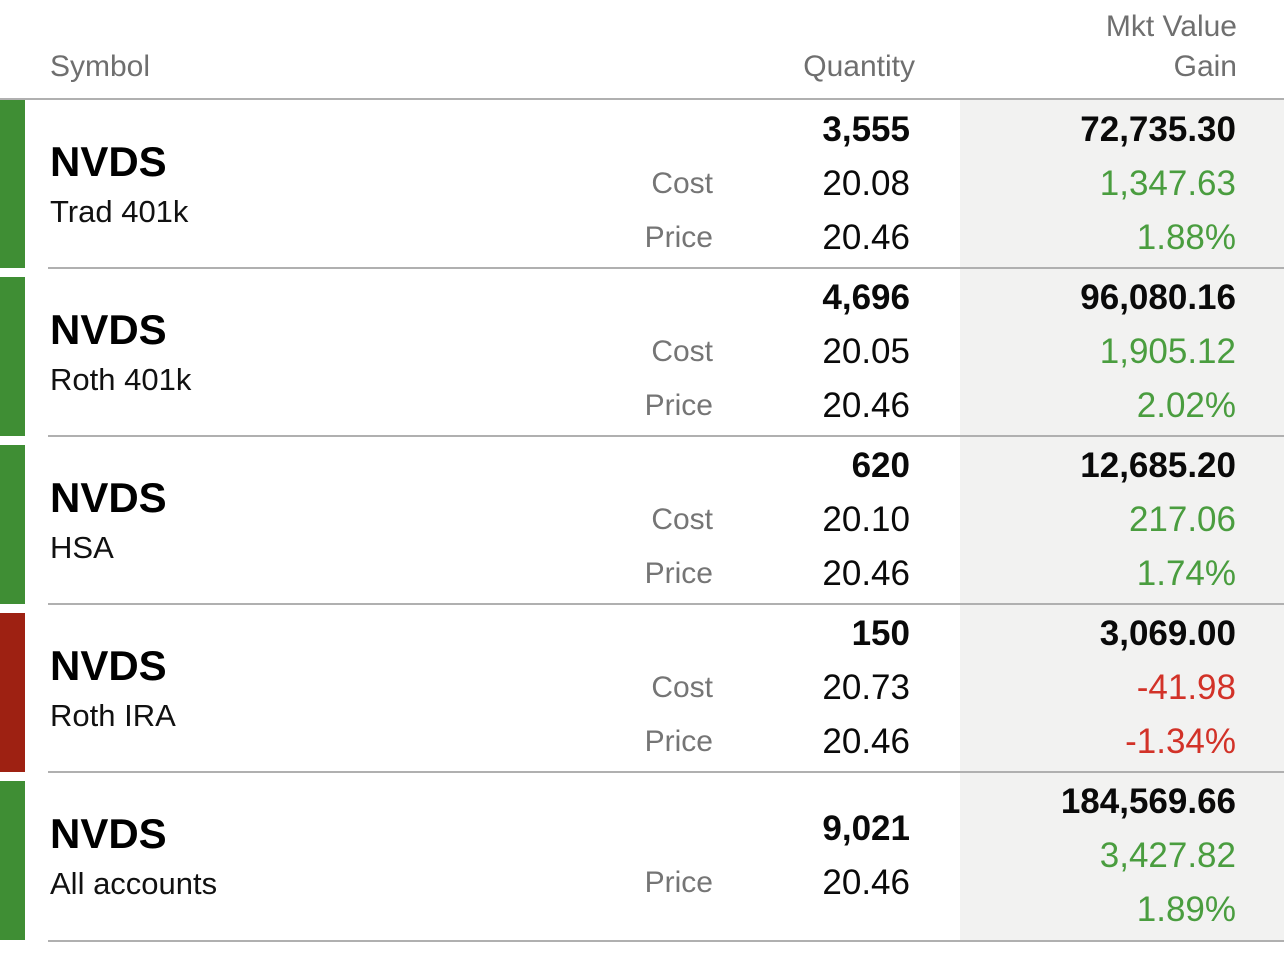 This screenshot has width=1284, height=961. I want to click on quantity-value: 4,696, so click(866, 297).